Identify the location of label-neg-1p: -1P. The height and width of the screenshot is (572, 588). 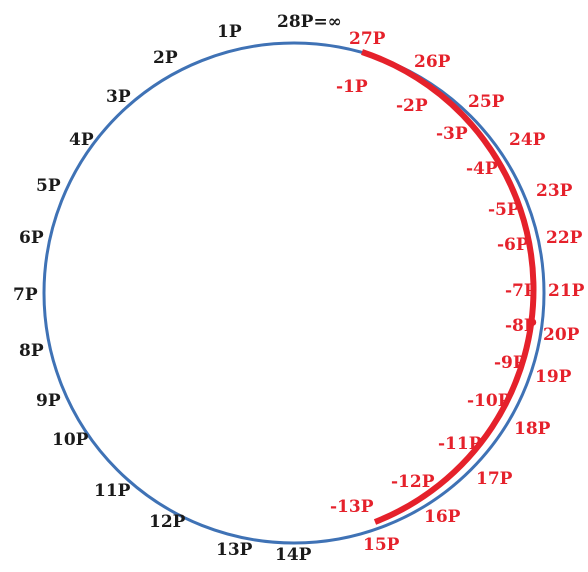
(352, 87).